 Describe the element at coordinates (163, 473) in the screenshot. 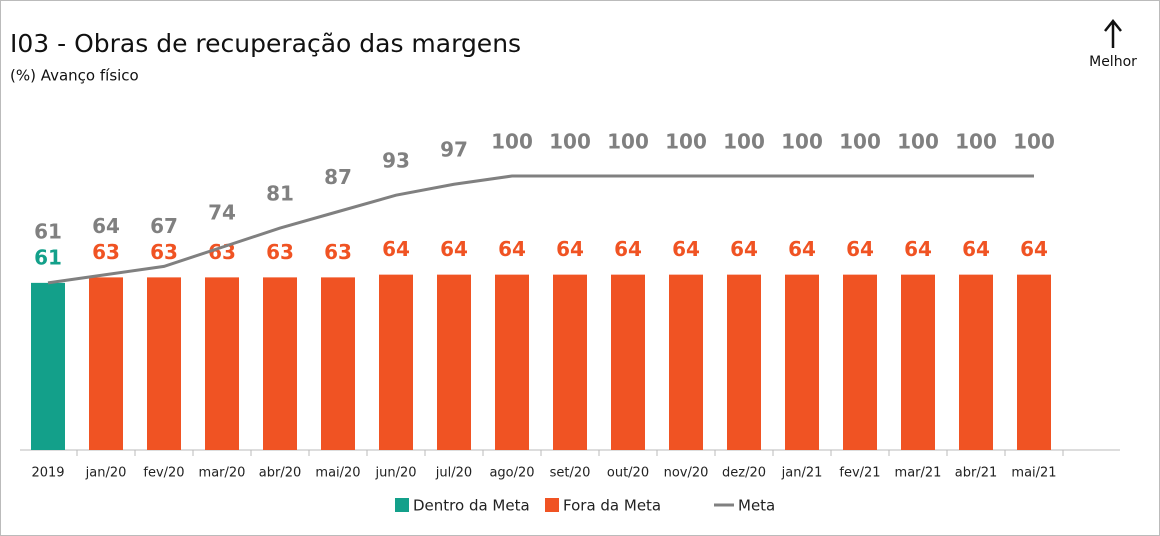

I see `x-tick-label: fev/20` at that location.